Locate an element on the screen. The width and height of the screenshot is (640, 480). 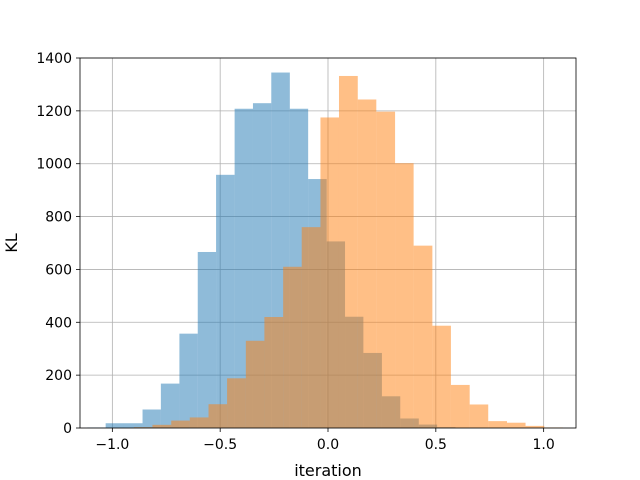
x-tick-label: 0.0 is located at coordinates (328, 445).